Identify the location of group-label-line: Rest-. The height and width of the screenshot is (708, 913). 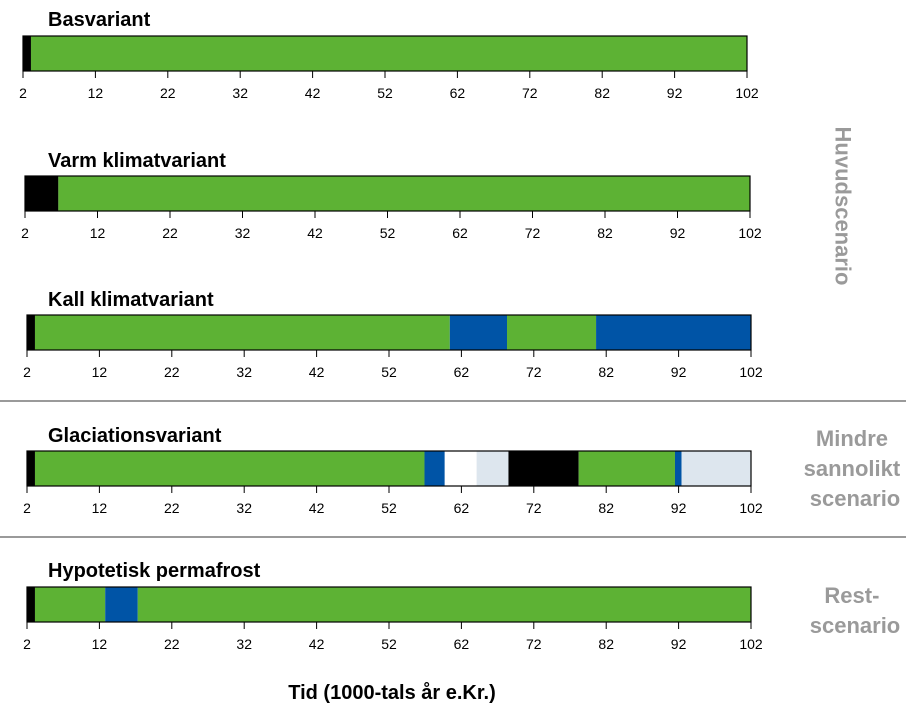
(851, 595).